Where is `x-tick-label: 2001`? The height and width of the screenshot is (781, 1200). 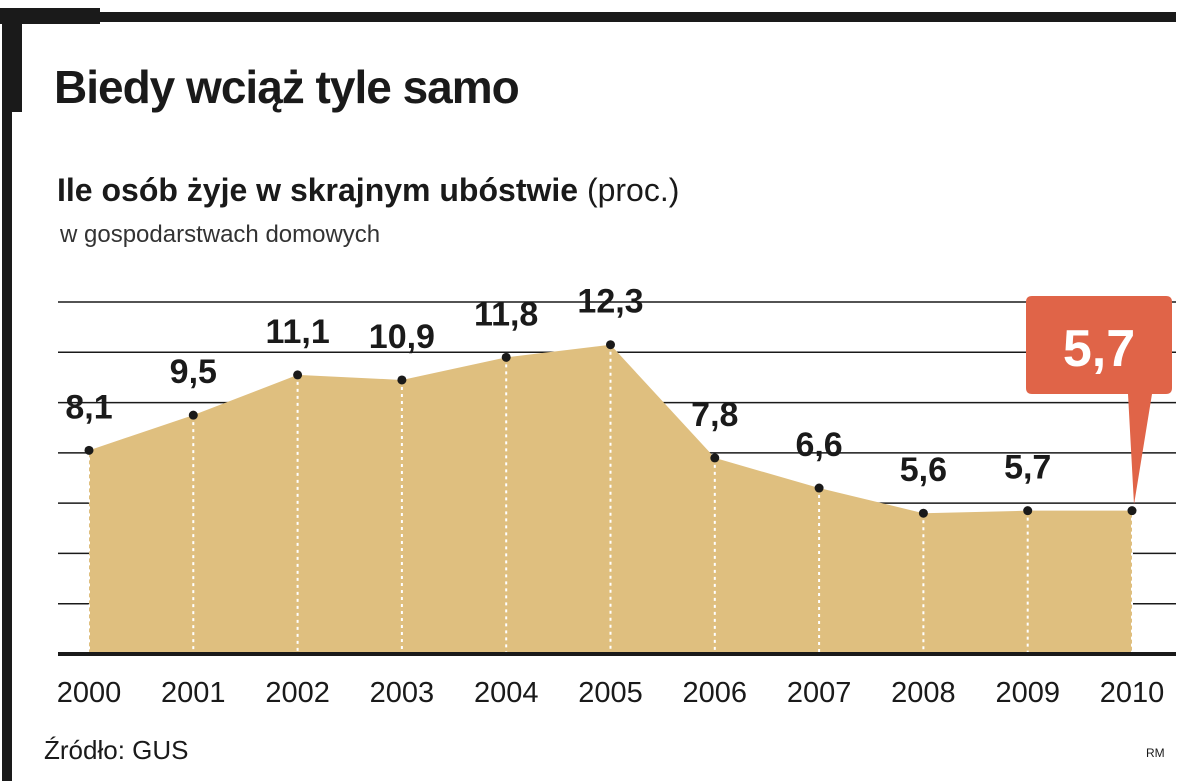
x-tick-label: 2001 is located at coordinates (193, 693).